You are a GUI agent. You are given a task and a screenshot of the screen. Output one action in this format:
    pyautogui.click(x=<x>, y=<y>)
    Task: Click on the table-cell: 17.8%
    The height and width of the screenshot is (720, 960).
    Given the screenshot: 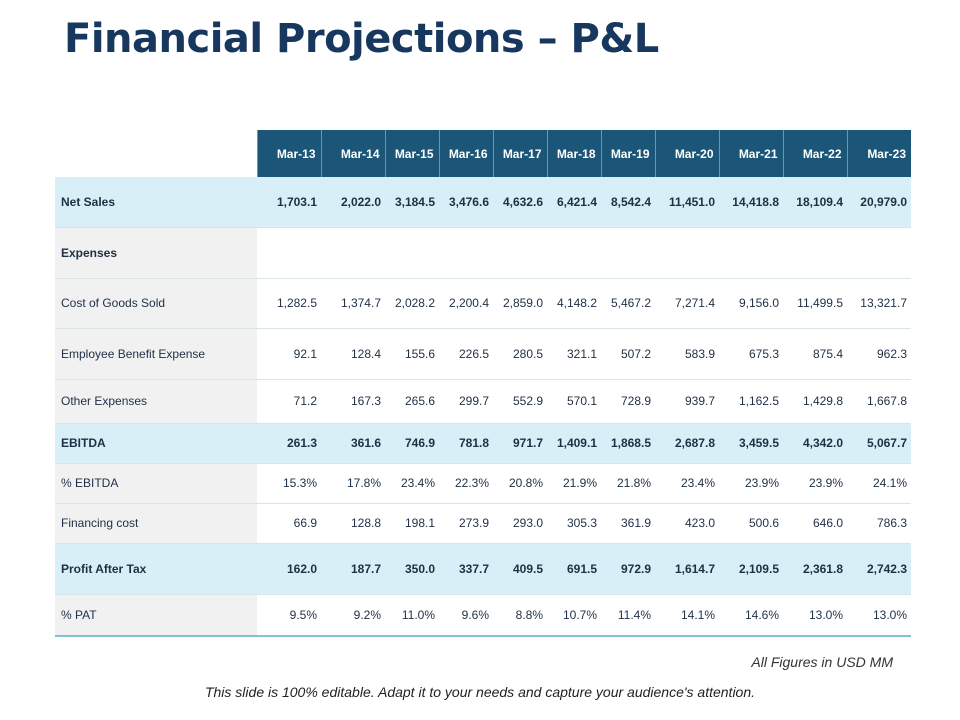 What is the action you would take?
    pyautogui.click(x=353, y=483)
    